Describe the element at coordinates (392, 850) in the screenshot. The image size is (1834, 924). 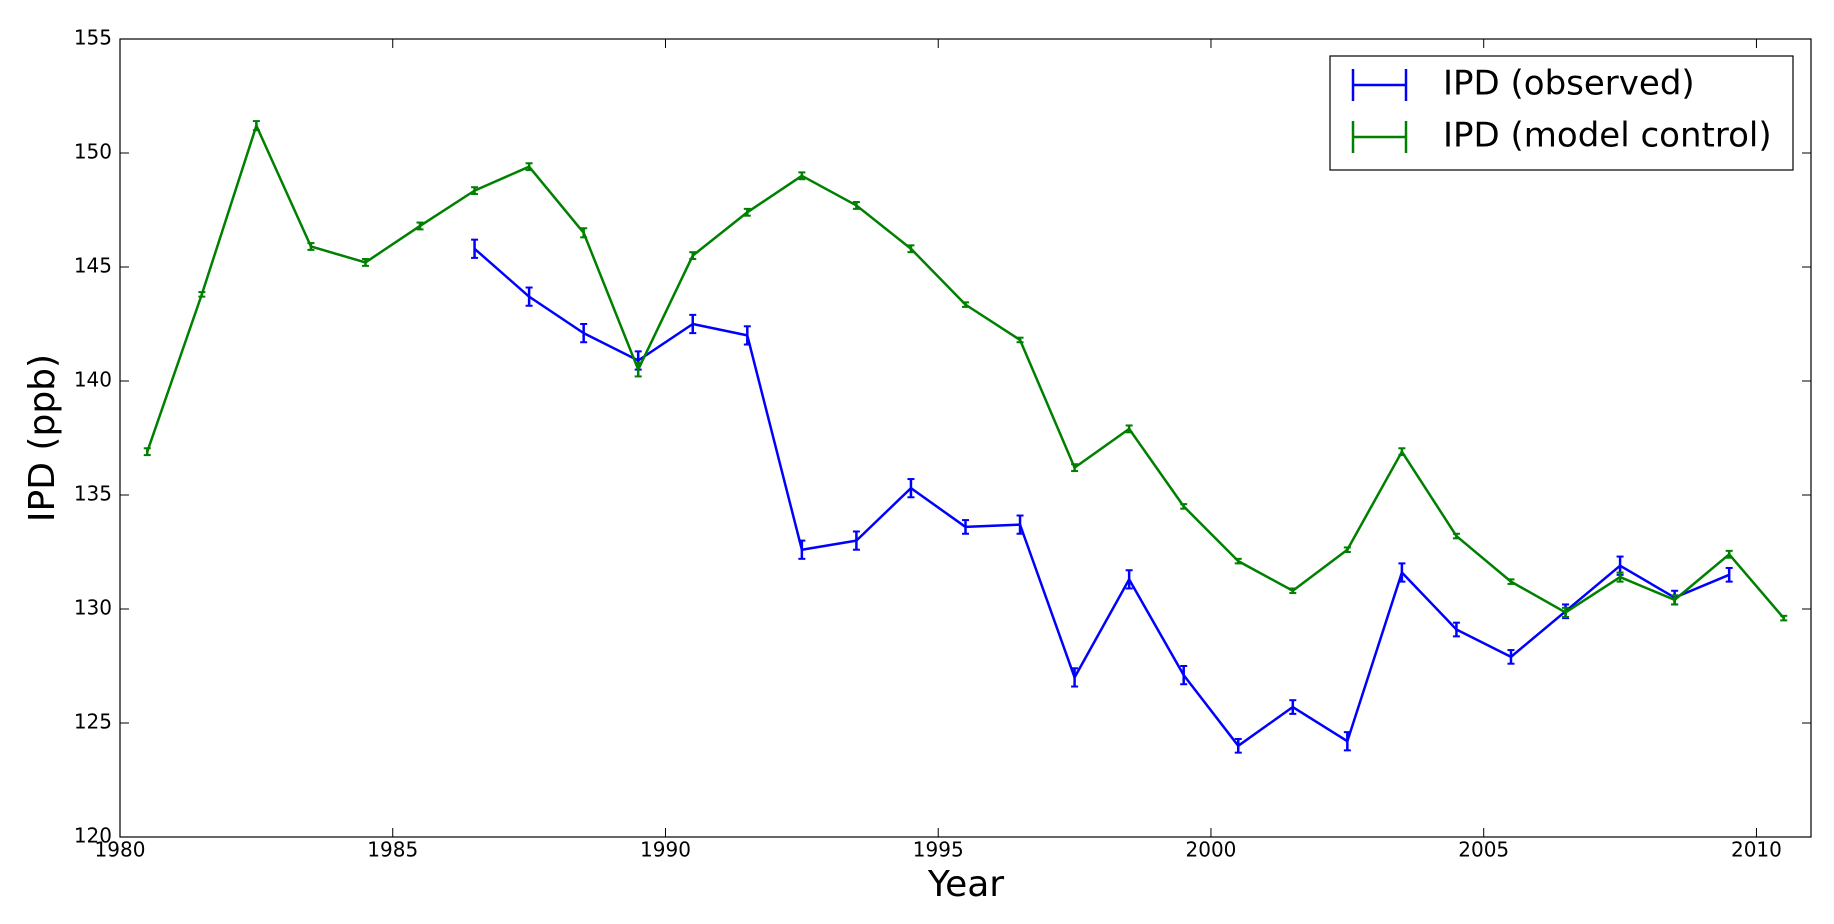
I see `x-tick-label: 1985` at that location.